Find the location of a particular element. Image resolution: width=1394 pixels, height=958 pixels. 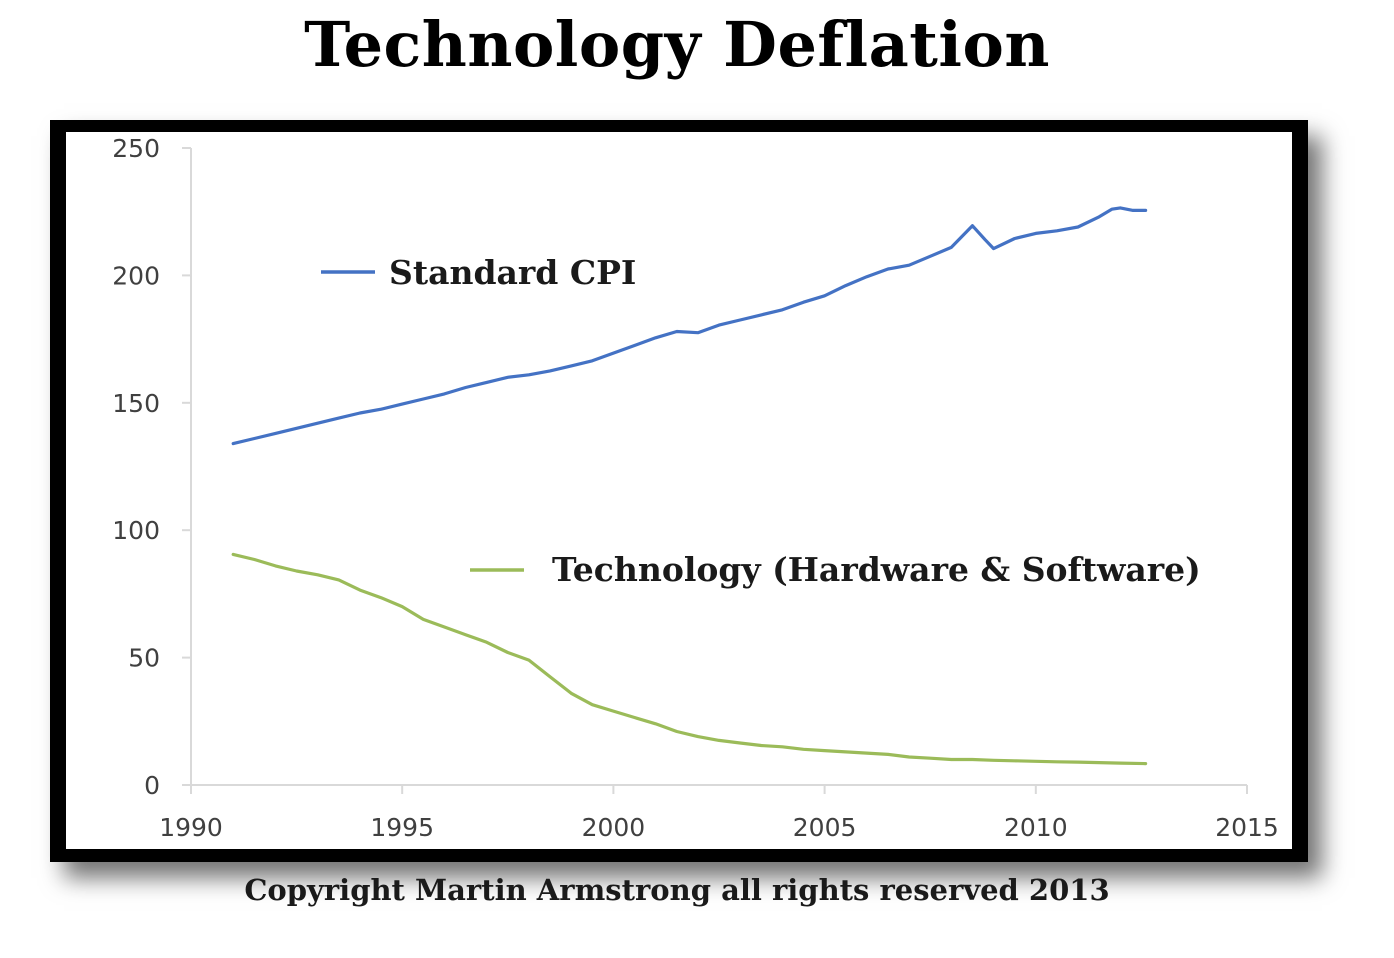

x-tick-label: 2010 is located at coordinates (1036, 827).